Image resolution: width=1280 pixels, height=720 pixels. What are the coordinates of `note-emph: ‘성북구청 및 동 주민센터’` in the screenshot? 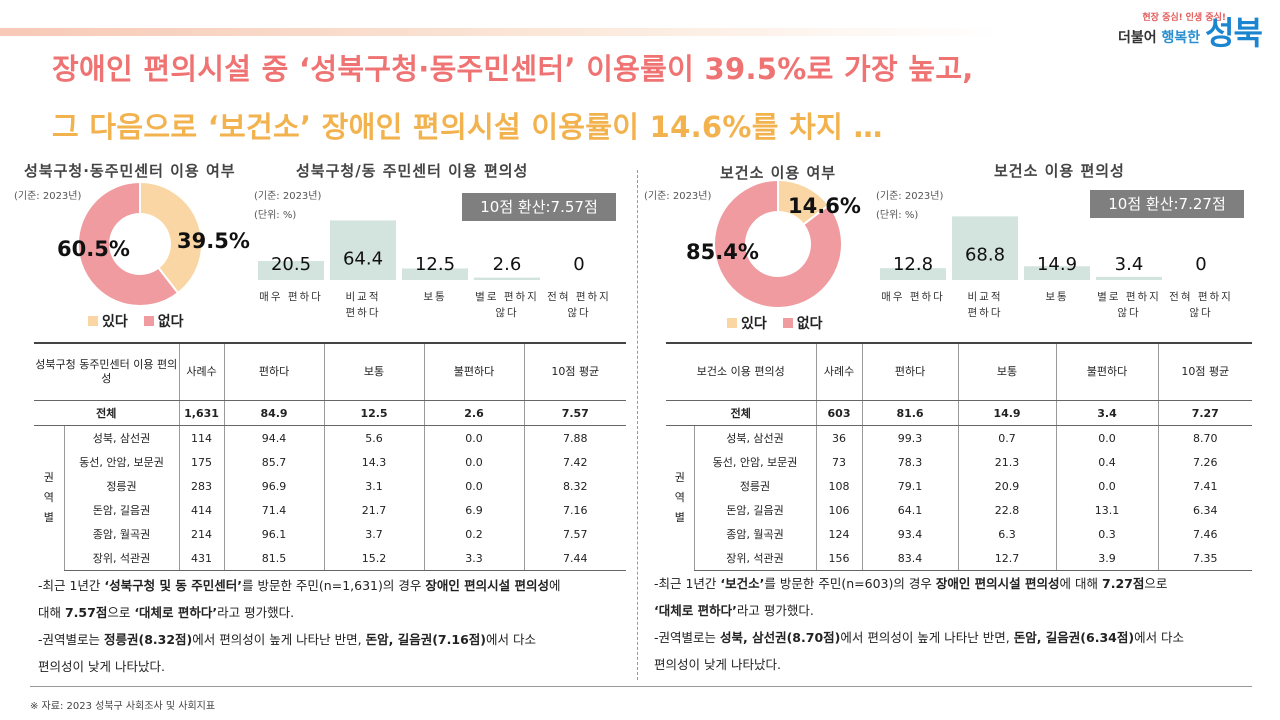 It's located at (173, 585).